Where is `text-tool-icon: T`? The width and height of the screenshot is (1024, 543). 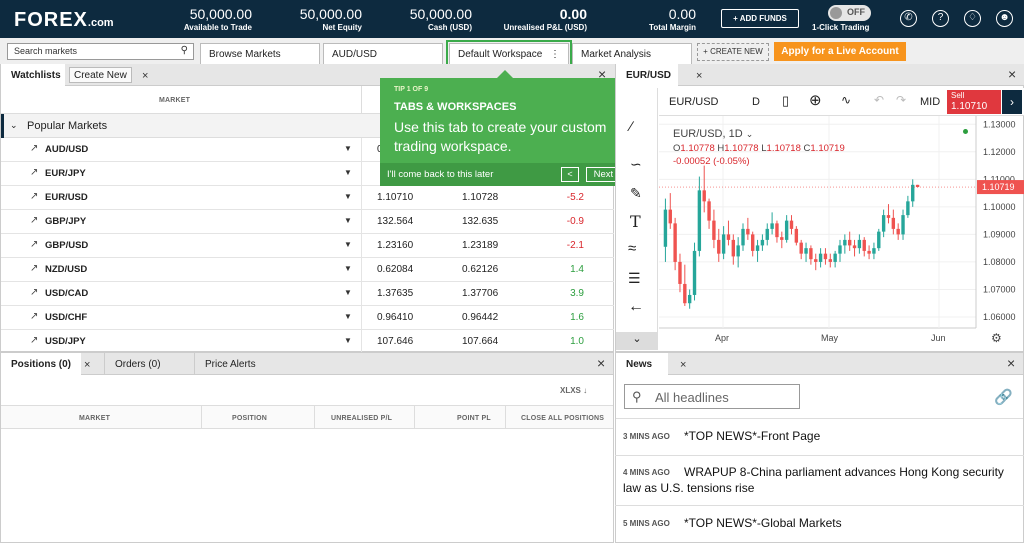 text-tool-icon: T is located at coordinates (635, 221).